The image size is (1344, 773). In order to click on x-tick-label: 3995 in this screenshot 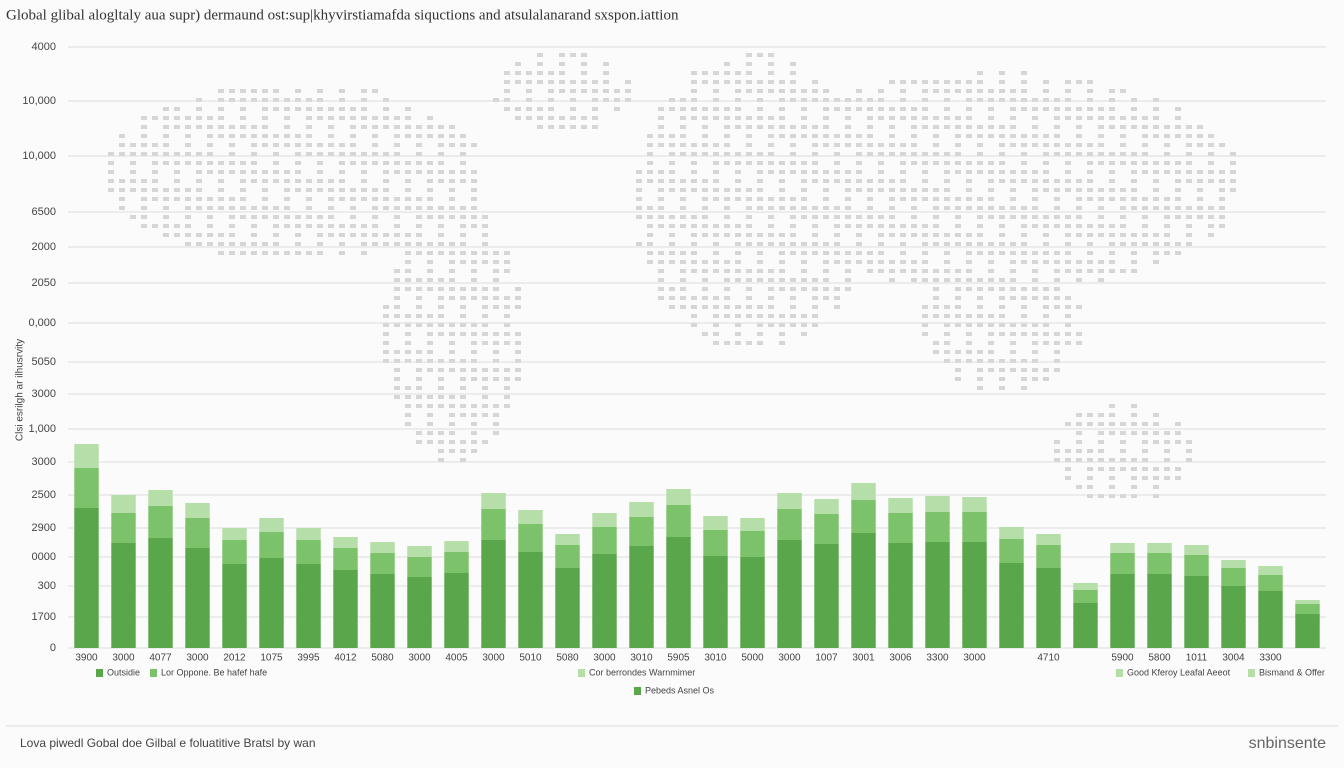, I will do `click(308, 658)`.